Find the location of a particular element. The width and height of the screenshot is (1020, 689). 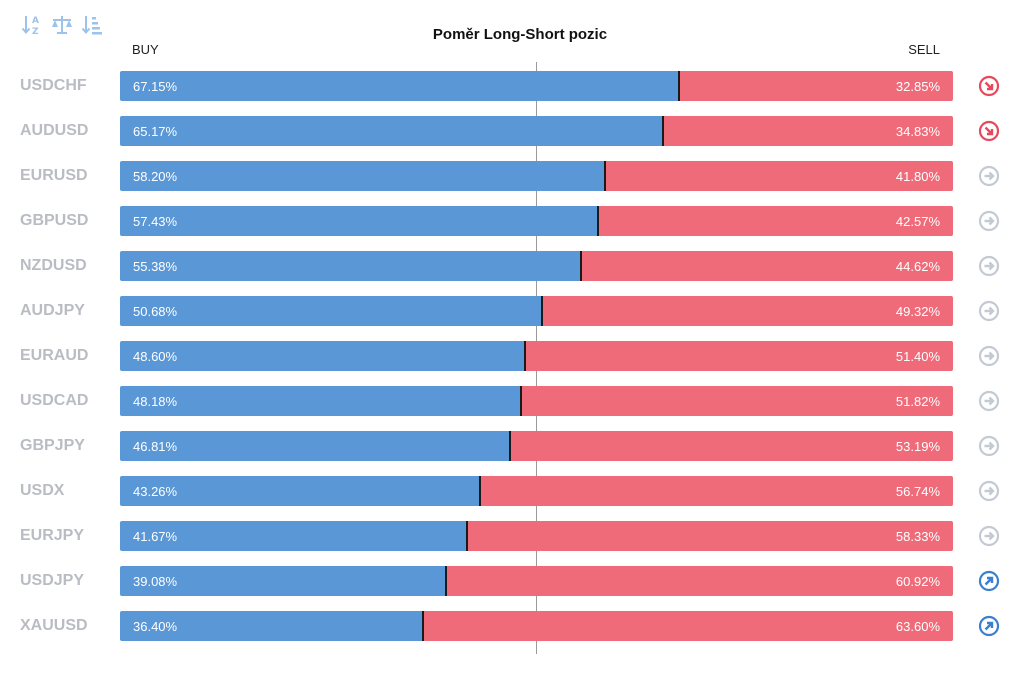

table-row: EURJPY 41.67% 58.33% is located at coordinates (510, 536).